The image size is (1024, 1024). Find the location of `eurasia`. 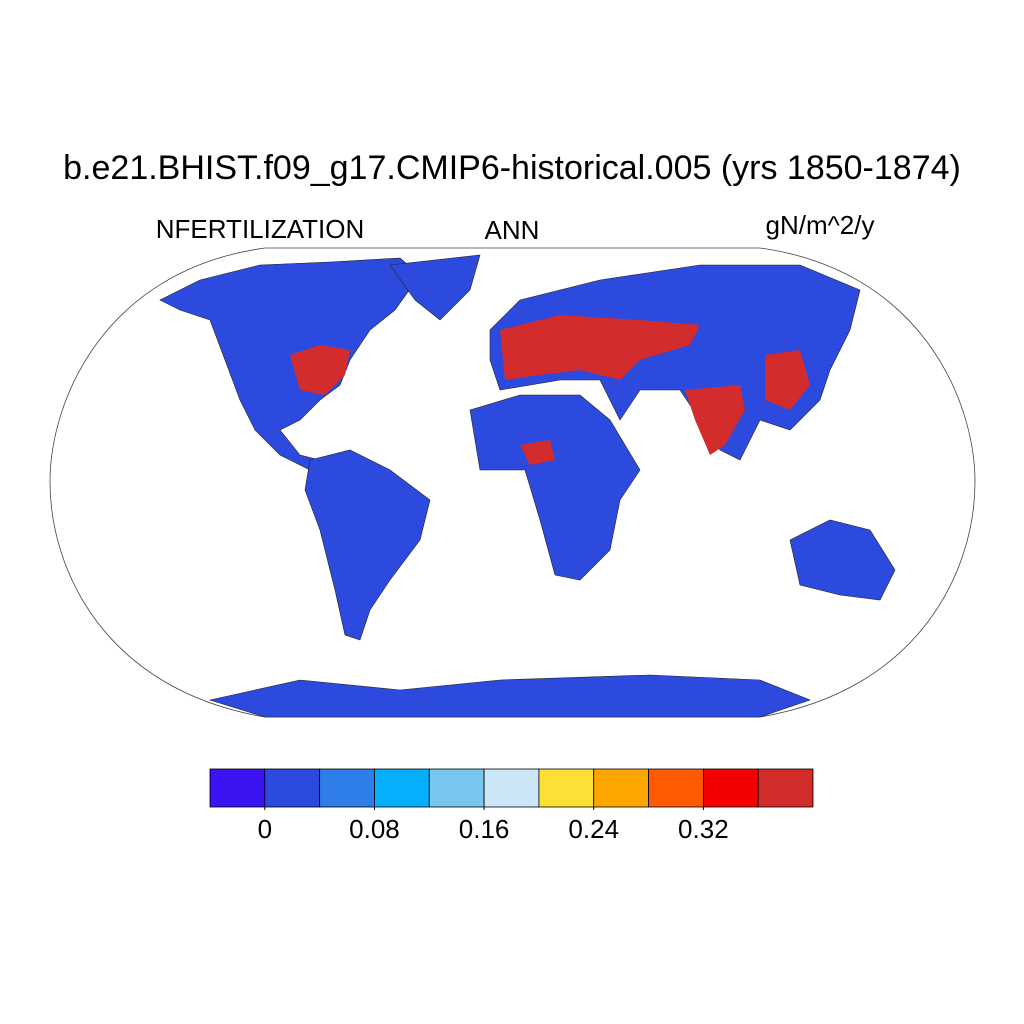

eurasia is located at coordinates (675, 362).